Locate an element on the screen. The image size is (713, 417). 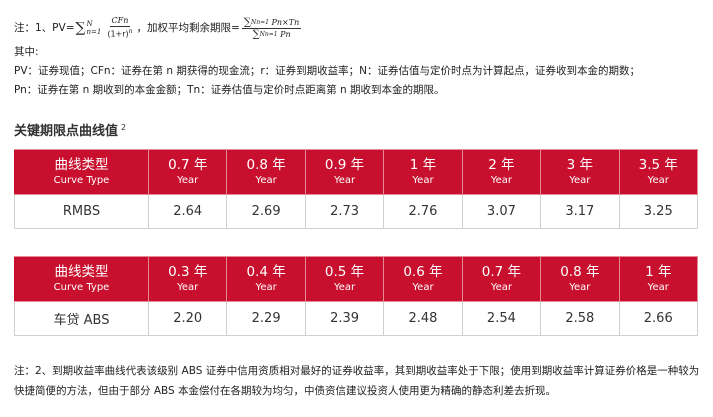
rmbs-header-curve-type: 曲线类型 Curve Type is located at coordinates (81, 172).